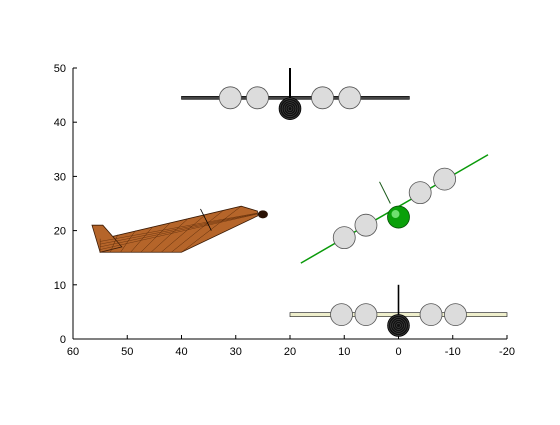 This screenshot has width=560, height=425. I want to click on rotated-view-fin, so click(385, 192).